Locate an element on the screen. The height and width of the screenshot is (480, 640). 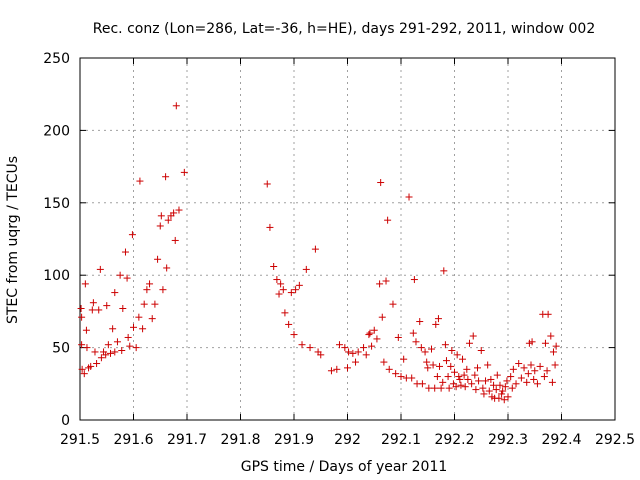
x-tick-label: 291.5 is located at coordinates (80, 440).